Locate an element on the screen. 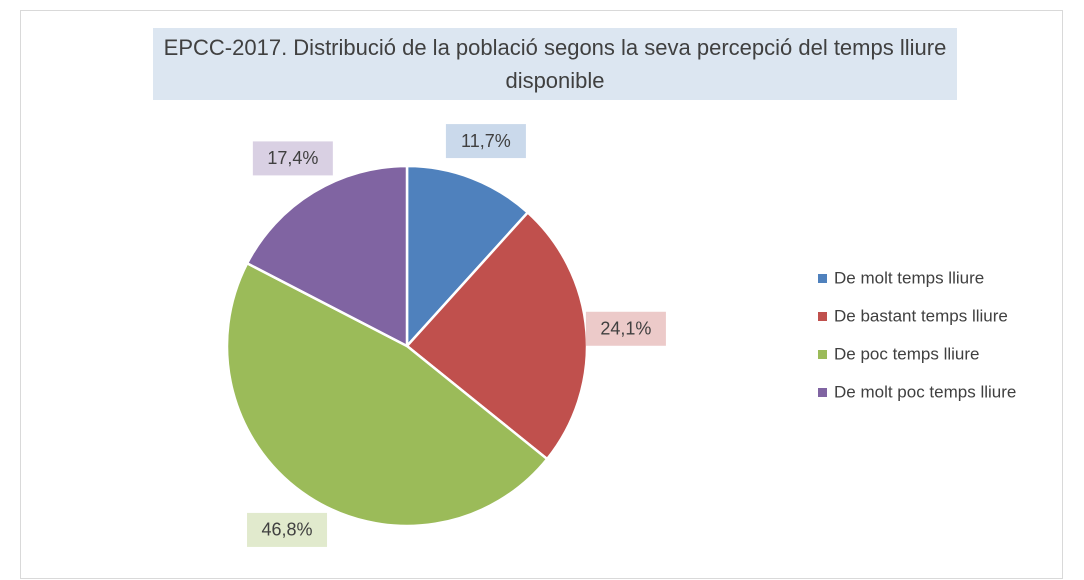 The image size is (1084, 580). data-label: 46,8% is located at coordinates (286, 530).